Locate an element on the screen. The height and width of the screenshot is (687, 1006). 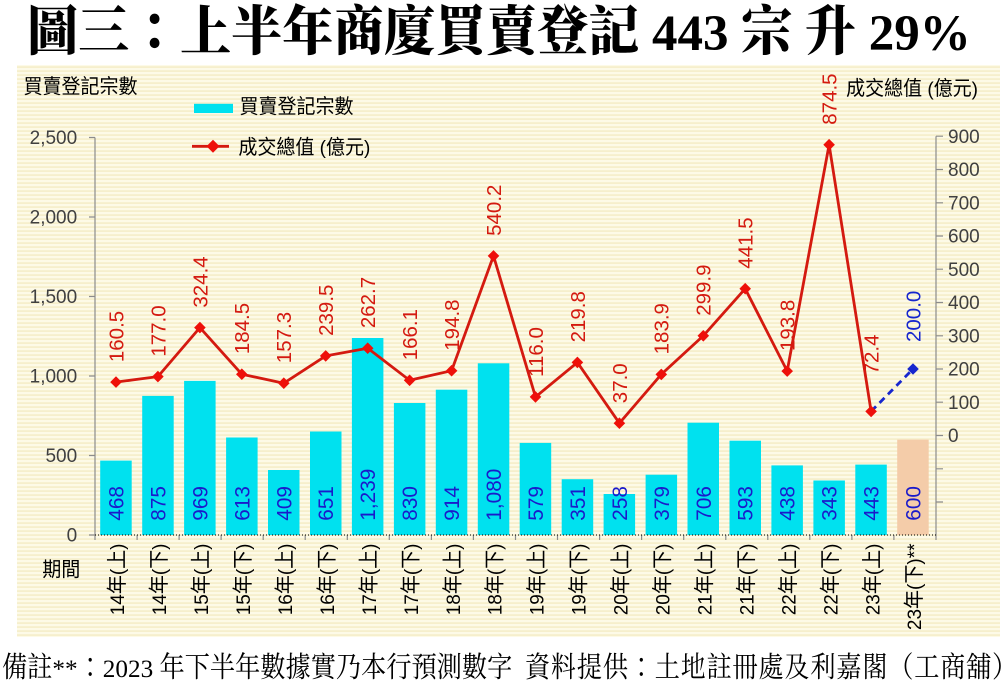
svg-text: 29% is located at coordinates (913, 34).